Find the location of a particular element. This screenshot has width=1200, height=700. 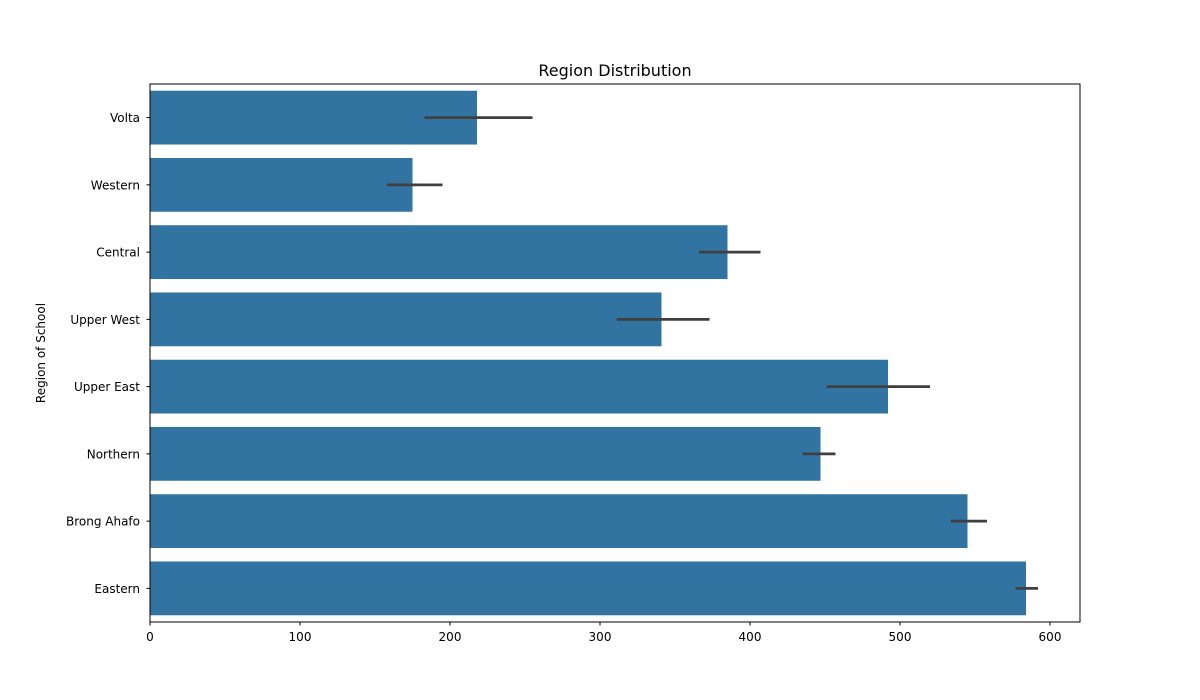

bar-brong-ahafo is located at coordinates (559, 521).